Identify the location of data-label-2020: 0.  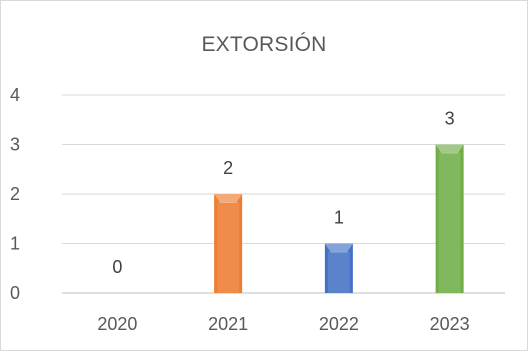
(117, 267).